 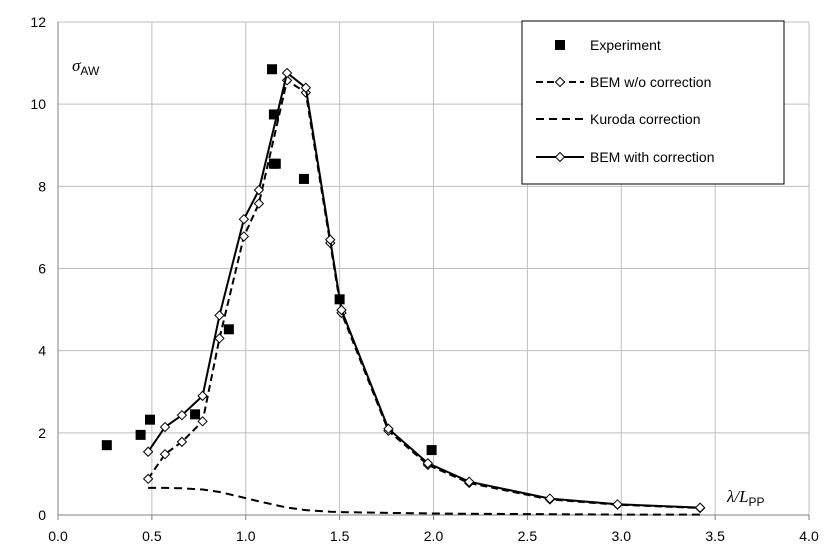 What do you see at coordinates (76, 65) in the screenshot?
I see `y-axis-label-main: σ` at bounding box center [76, 65].